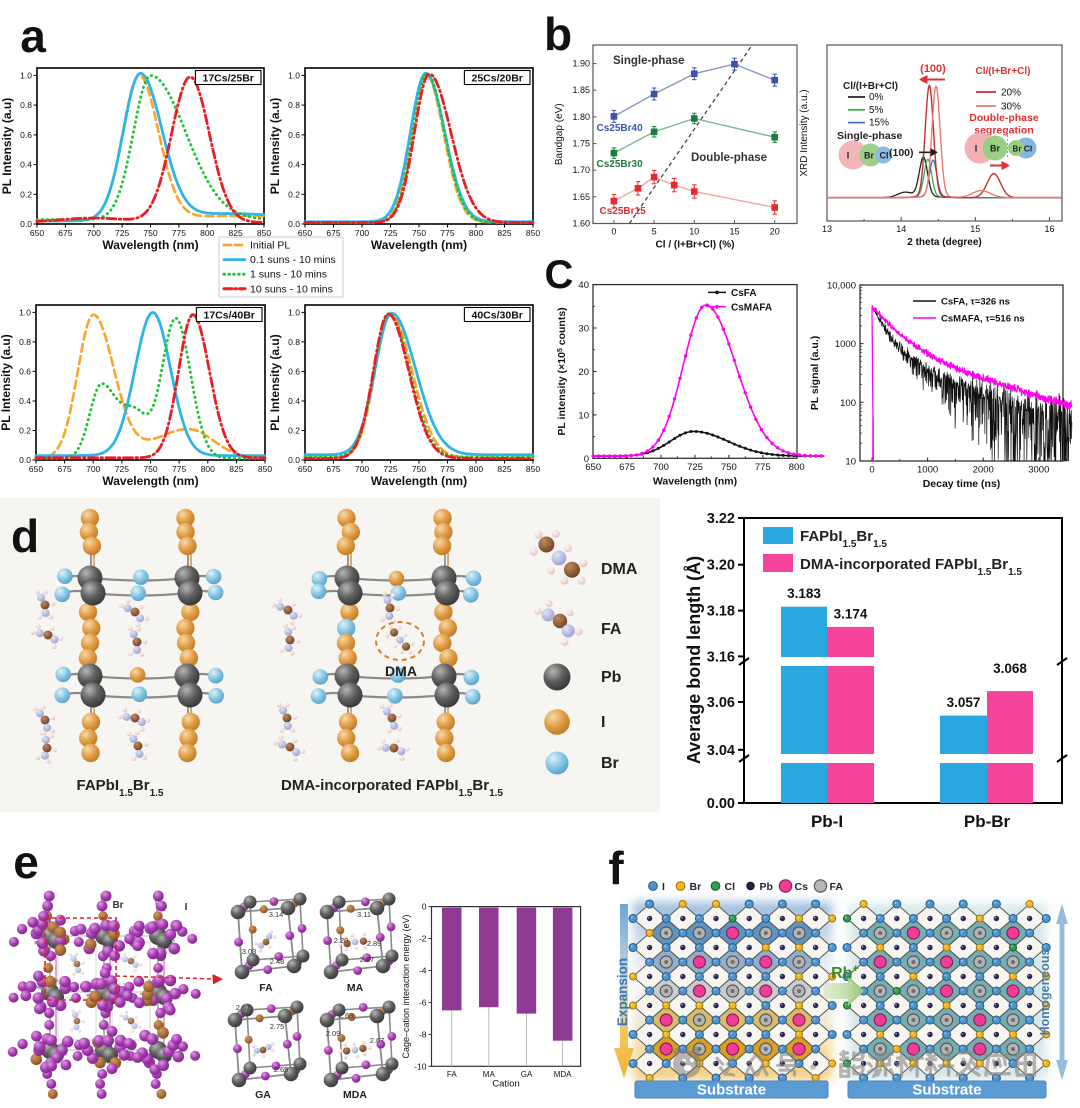 The width and height of the screenshot is (1080, 1108). I want to click on svg-text: 3000, so click(1038, 470).